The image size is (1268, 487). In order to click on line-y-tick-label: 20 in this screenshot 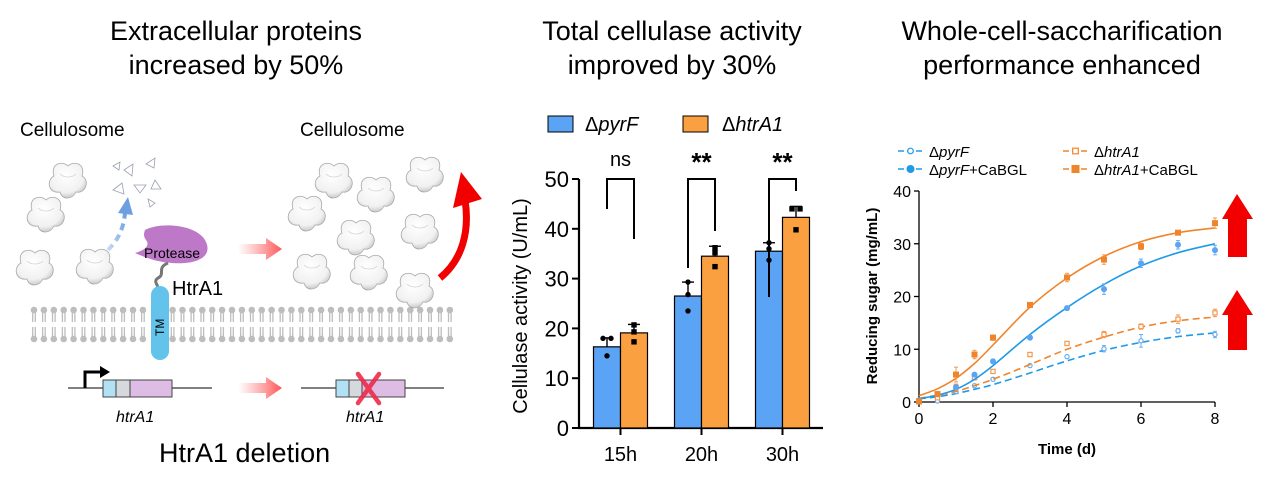, I will do `click(902, 298)`.